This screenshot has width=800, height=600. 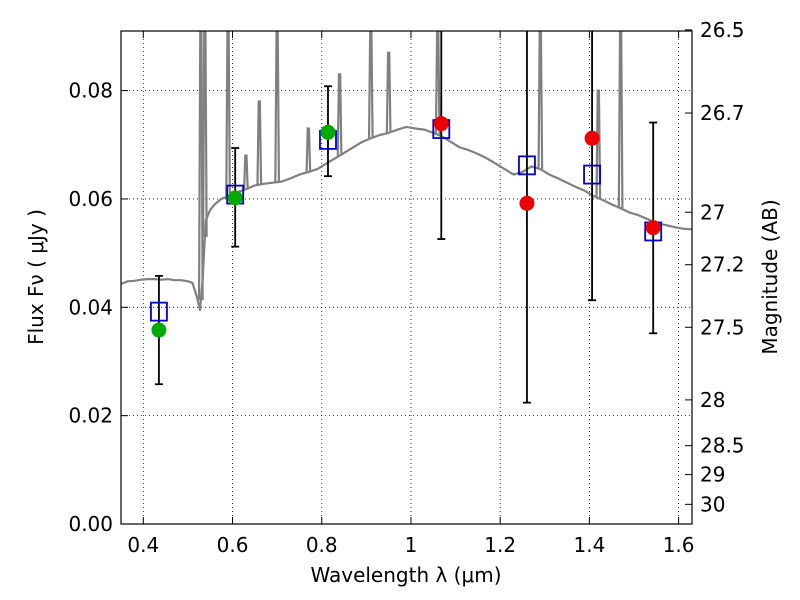 What do you see at coordinates (722, 30) in the screenshot?
I see `mag-tick-label: 26.5` at bounding box center [722, 30].